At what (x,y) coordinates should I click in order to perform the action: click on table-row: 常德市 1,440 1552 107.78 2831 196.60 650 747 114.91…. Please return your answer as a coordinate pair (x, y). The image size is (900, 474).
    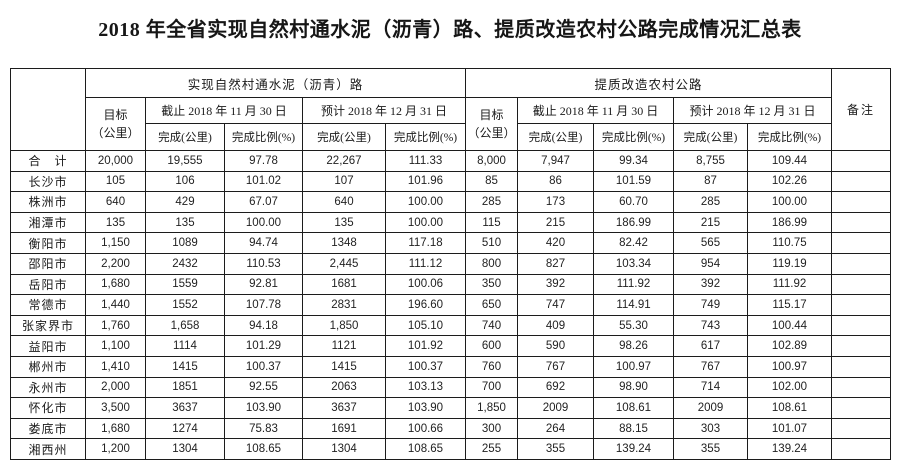
    Looking at the image, I should click on (450, 305).